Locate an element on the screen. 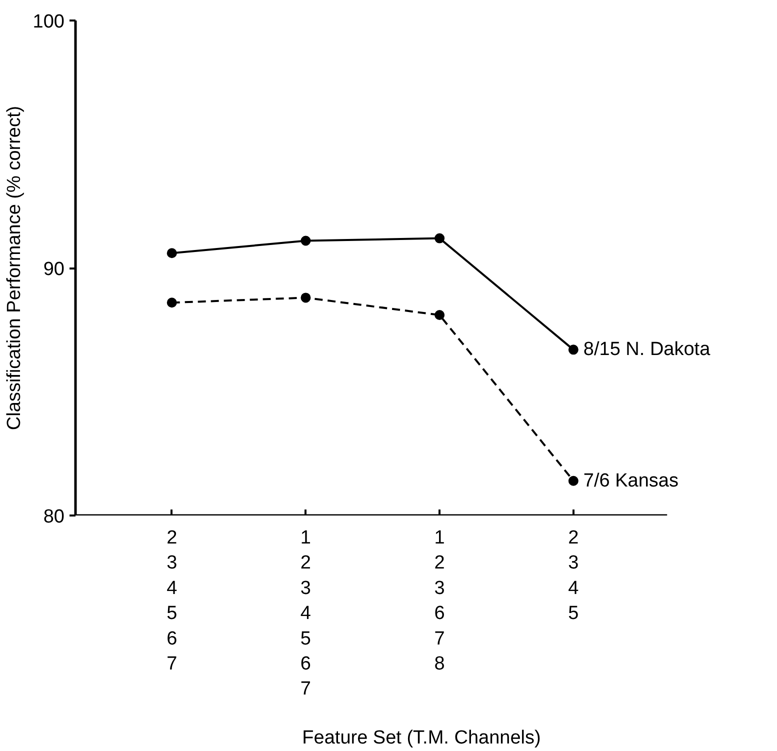 The height and width of the screenshot is (751, 777). series-label: 8/15 N. Dakota is located at coordinates (647, 349).